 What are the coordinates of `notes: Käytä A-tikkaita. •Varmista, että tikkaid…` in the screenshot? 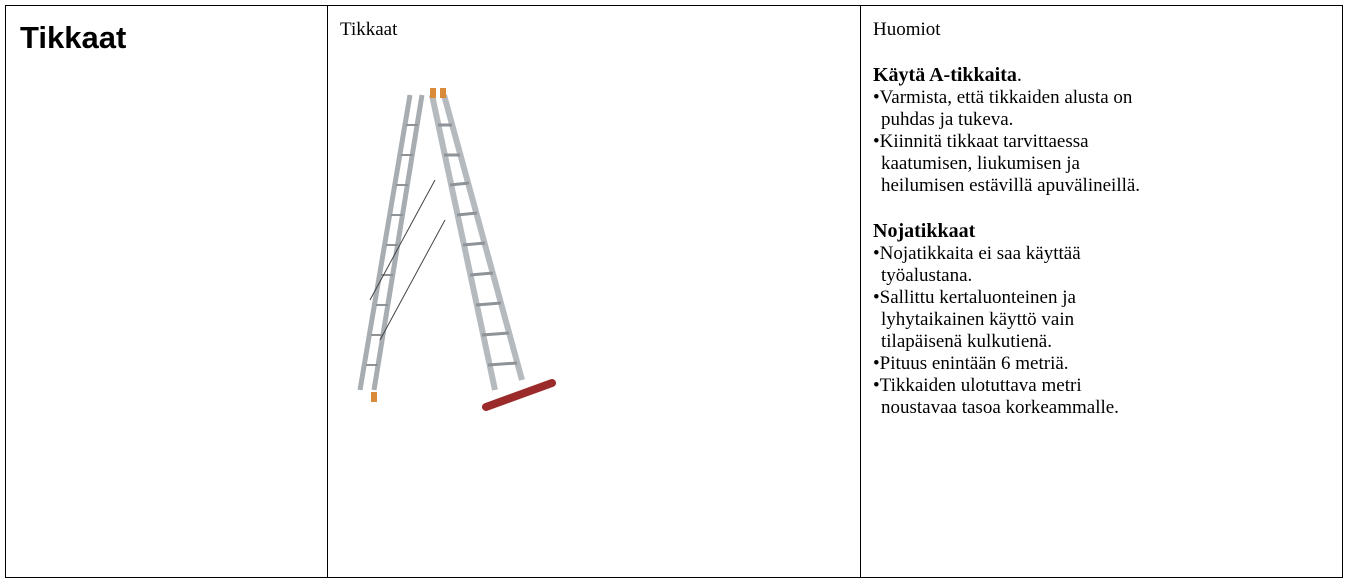 It's located at (1006, 230).